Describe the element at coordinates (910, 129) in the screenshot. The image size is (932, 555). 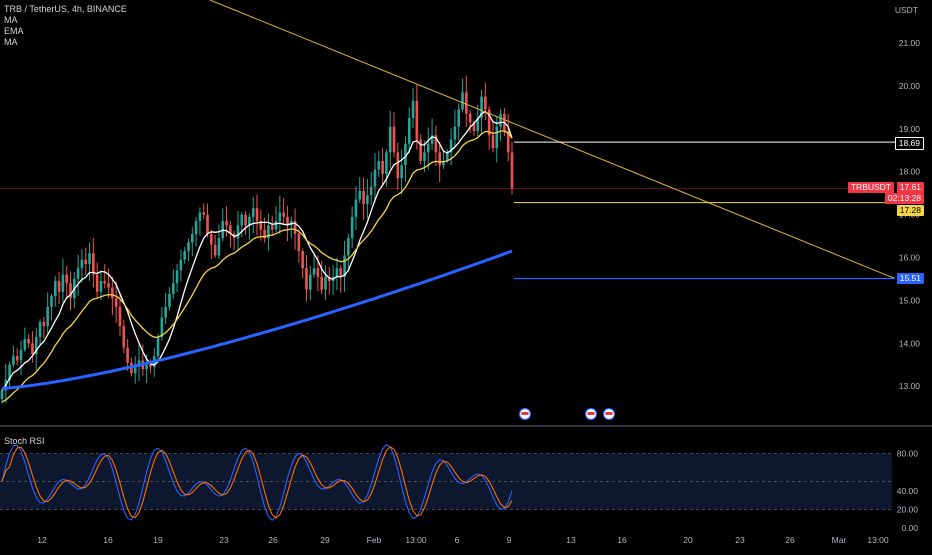
I see `price-tick-label: 19.00` at that location.